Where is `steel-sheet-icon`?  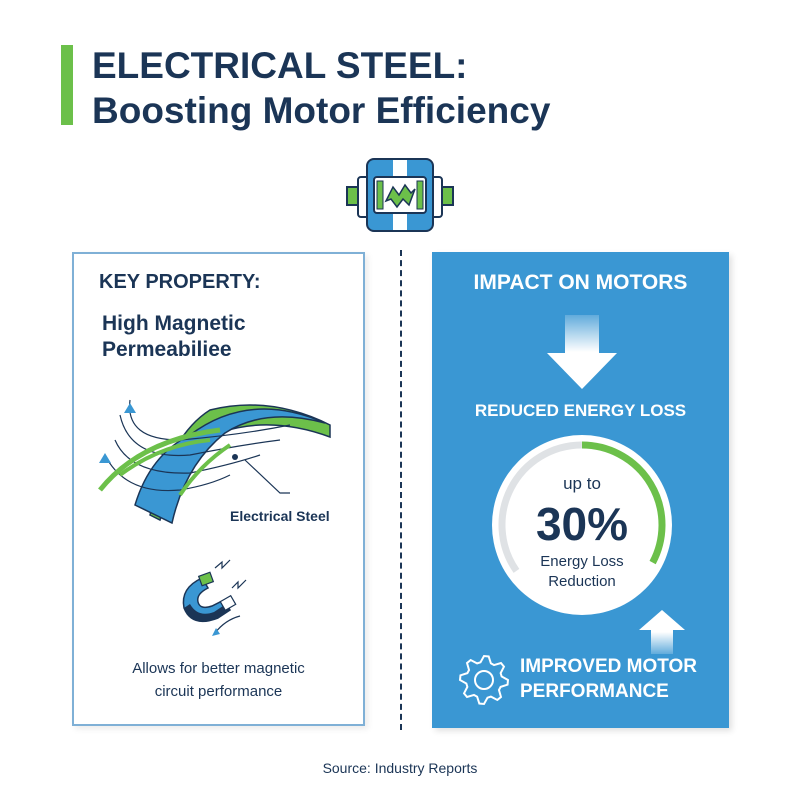
steel-sheet-icon is located at coordinates (214, 462).